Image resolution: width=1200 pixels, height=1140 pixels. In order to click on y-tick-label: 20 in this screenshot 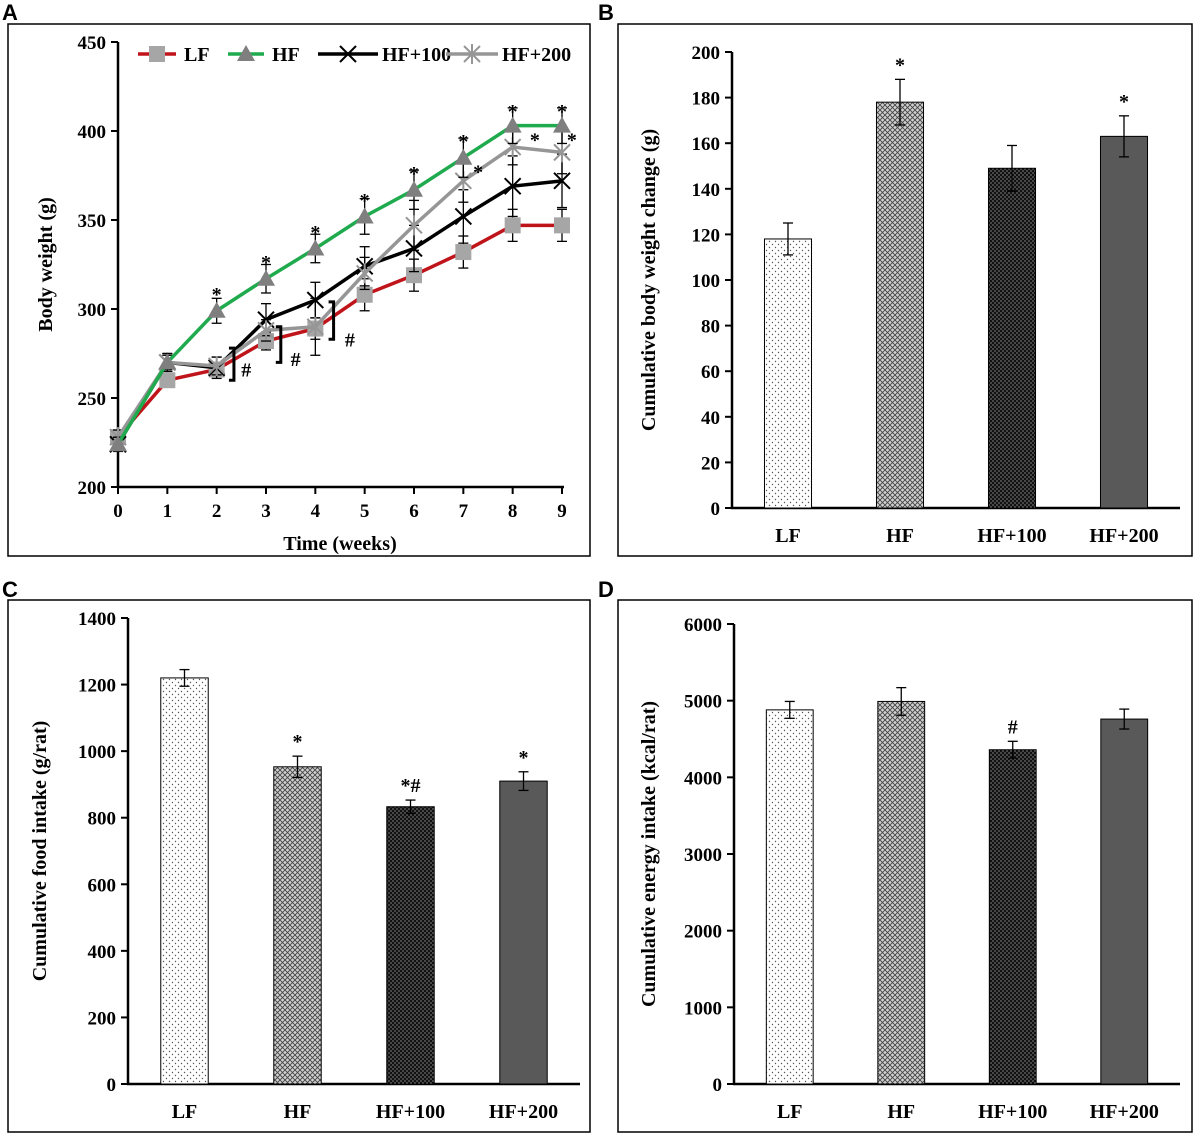, I will do `click(710, 463)`.